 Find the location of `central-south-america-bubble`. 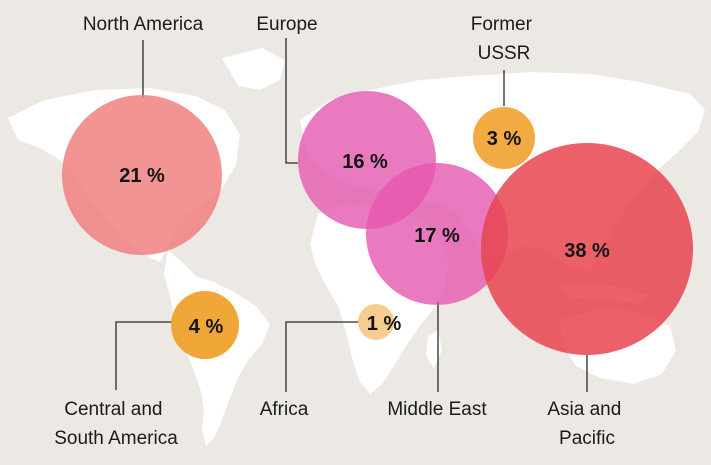

central-south-america-bubble is located at coordinates (205, 325).